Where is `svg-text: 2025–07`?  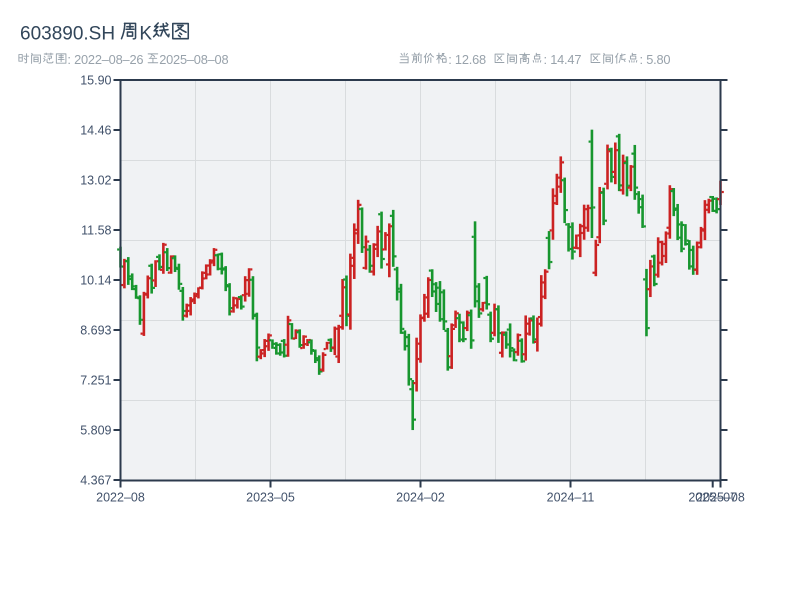 svg-text: 2025–07 is located at coordinates (712, 498).